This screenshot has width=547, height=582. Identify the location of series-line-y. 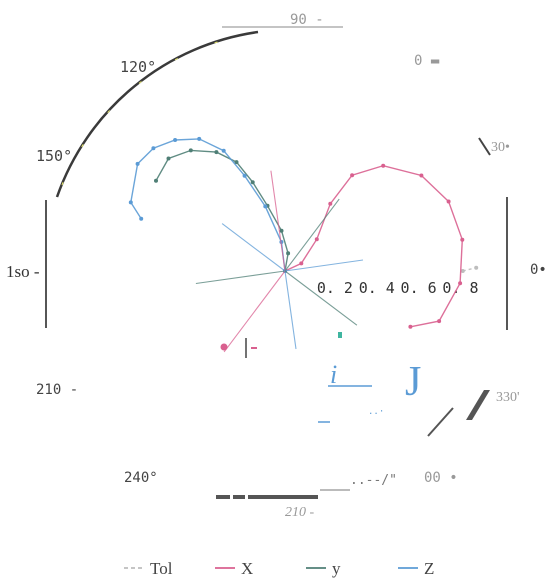
(222, 210).